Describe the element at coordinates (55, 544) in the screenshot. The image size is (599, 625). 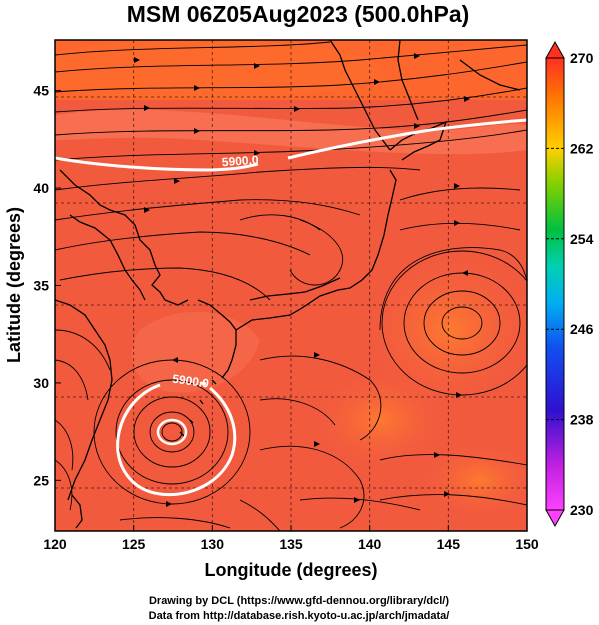
I see `x-tick-label: 120` at that location.